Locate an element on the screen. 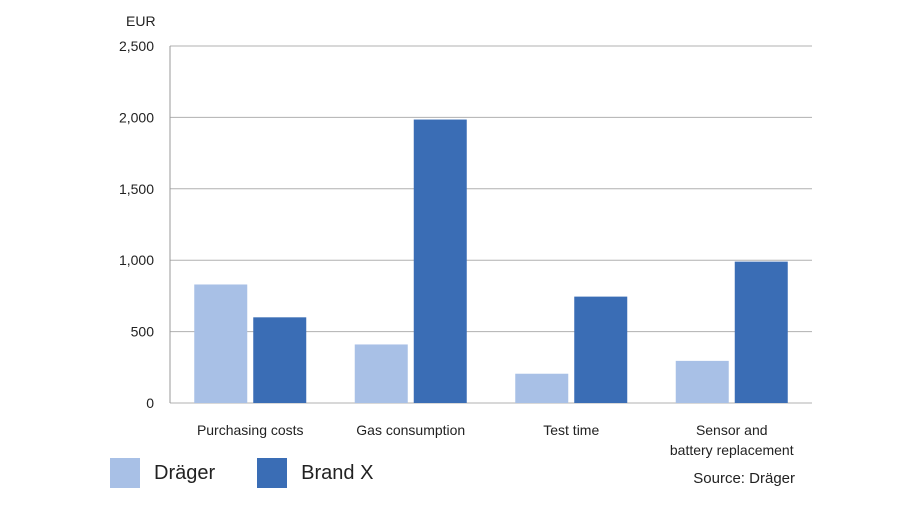 The height and width of the screenshot is (507, 921). legend-label-brand-x: Brand X is located at coordinates (337, 472).